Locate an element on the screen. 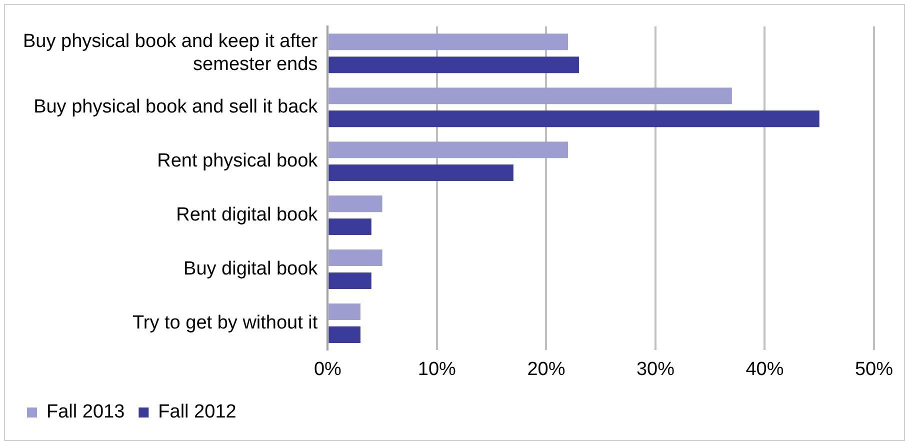  y-tick-label: Try to get by without it is located at coordinates (225, 323).